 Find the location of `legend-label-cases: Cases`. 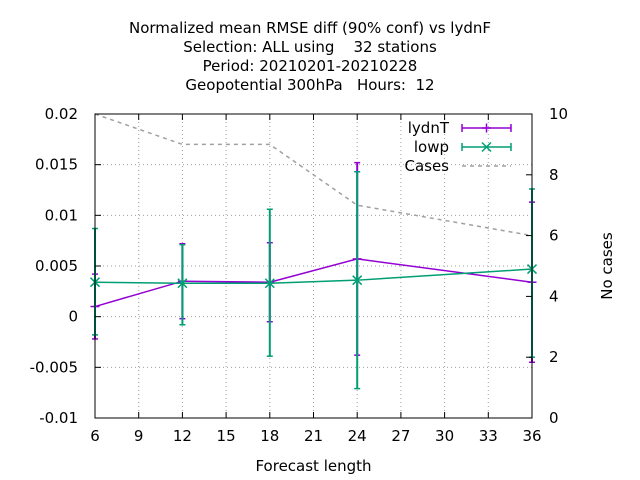

legend-label-cases: Cases is located at coordinates (426, 166).